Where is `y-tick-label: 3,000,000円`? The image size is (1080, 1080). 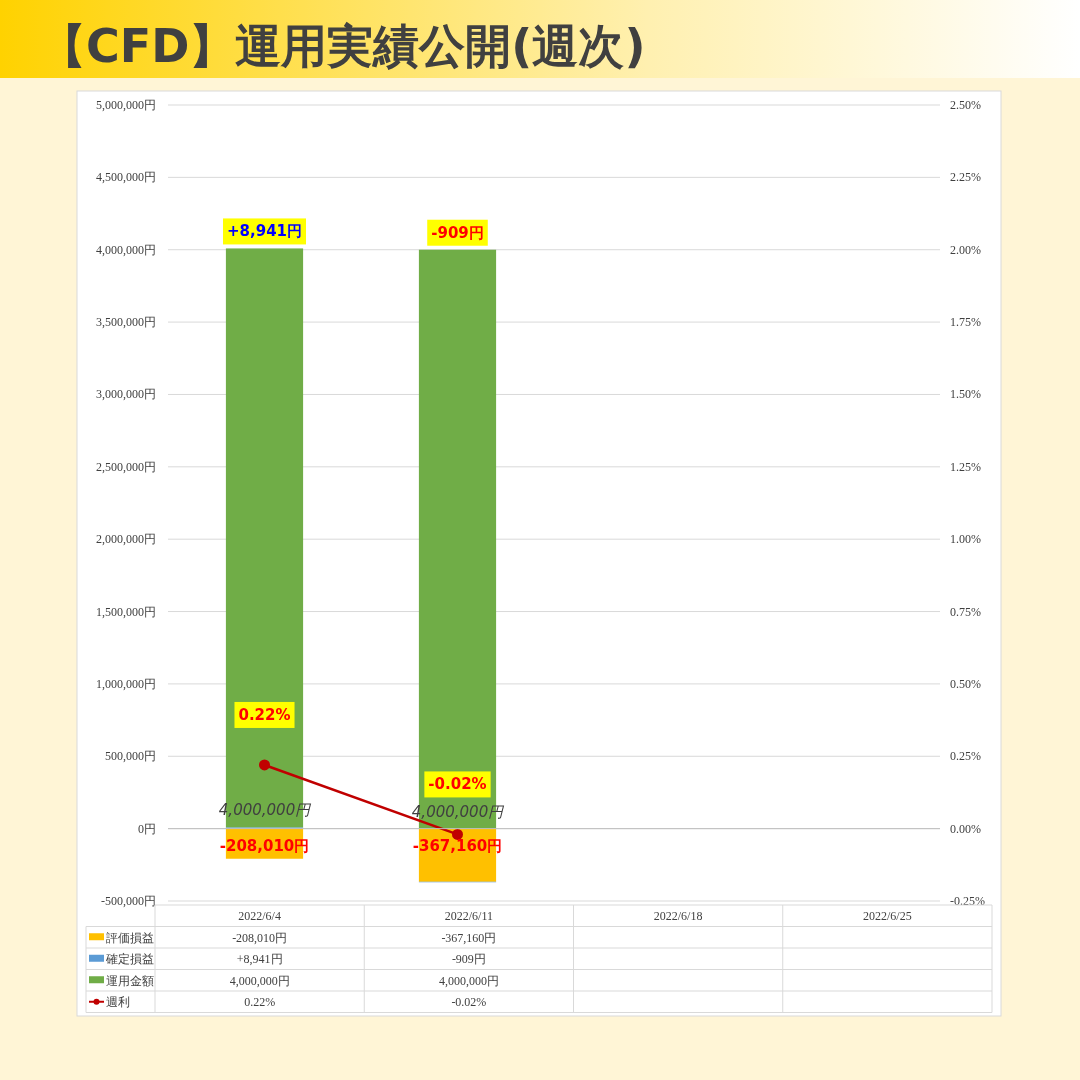
y-tick-label: 3,000,000円 is located at coordinates (126, 394).